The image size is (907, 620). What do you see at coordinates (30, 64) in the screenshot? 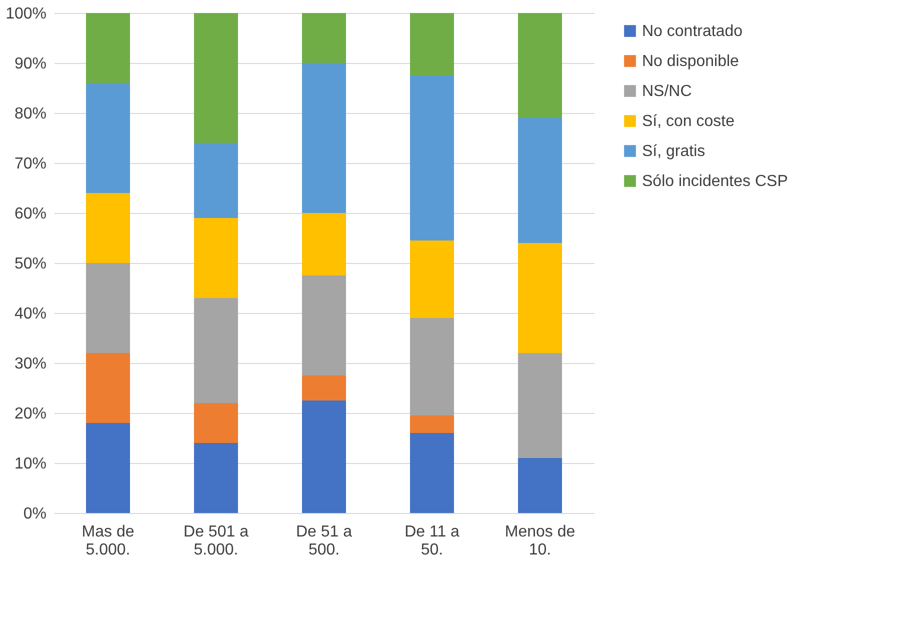
I see `y-tick-label: 90%` at bounding box center [30, 64].